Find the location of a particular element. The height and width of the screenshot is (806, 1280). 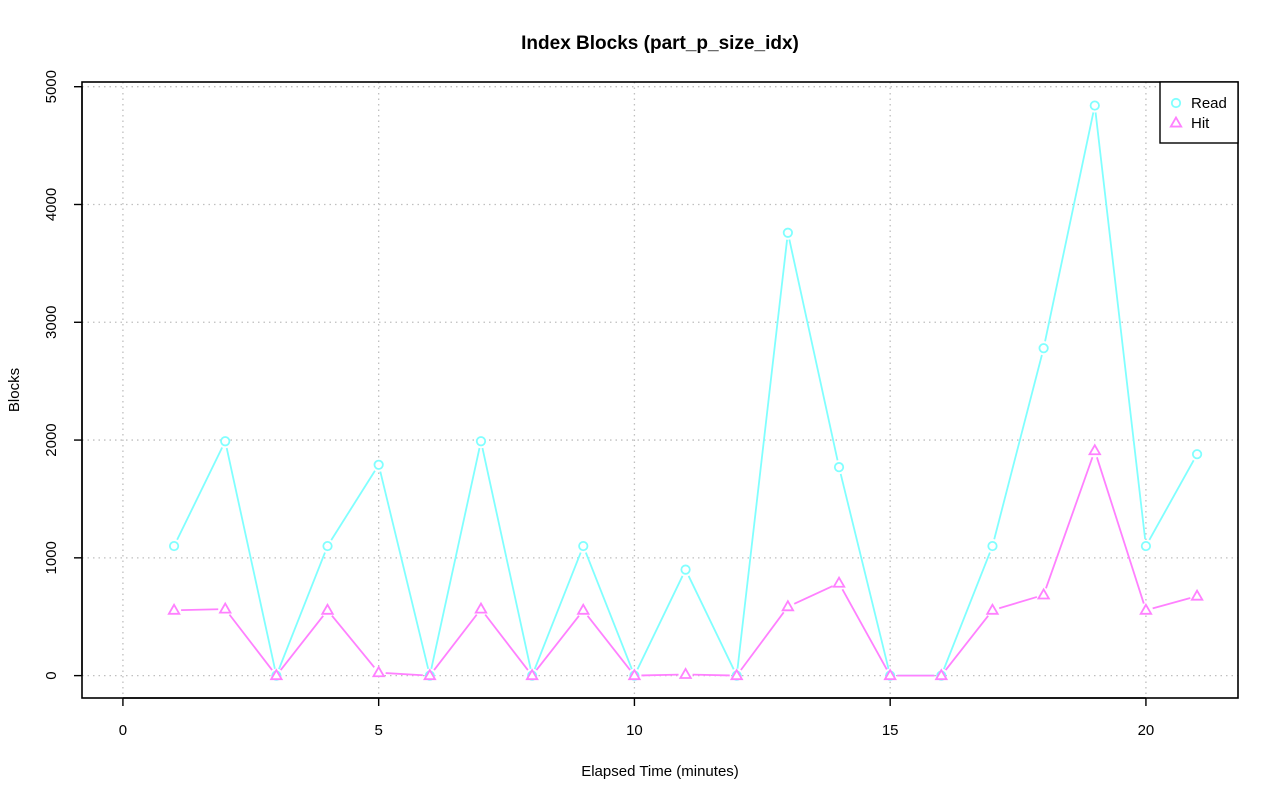

y-tick-label: 3000 is located at coordinates (51, 322).